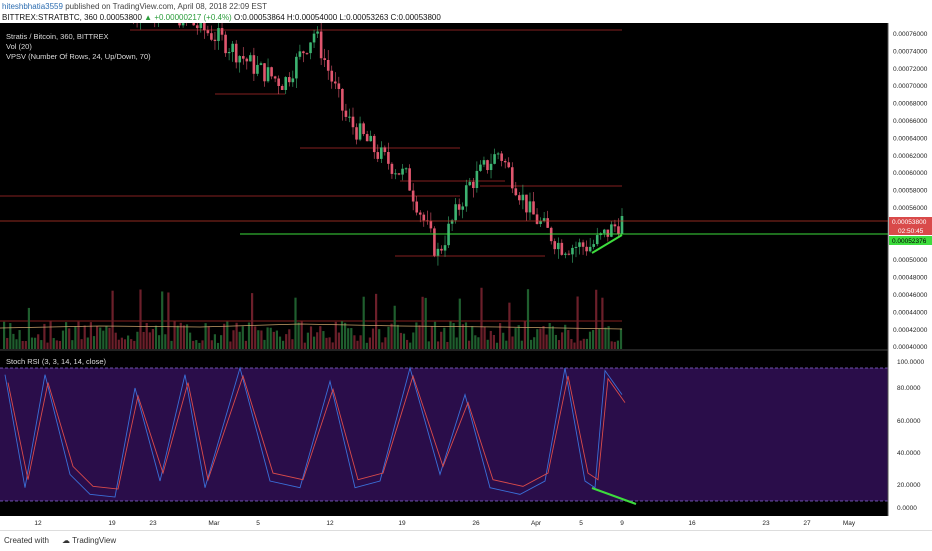  What do you see at coordinates (466, 523) in the screenshot?
I see `time-axis` at bounding box center [466, 523].